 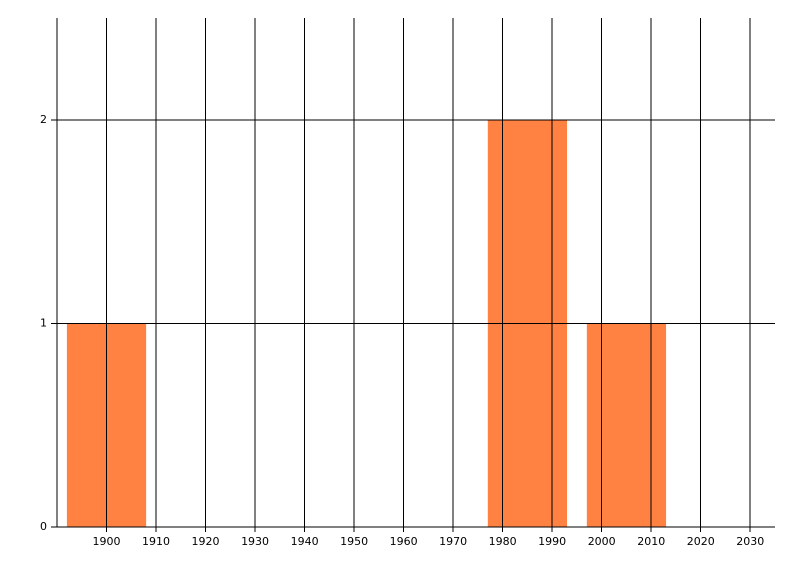 I want to click on x-tick-label: 2020, so click(x=701, y=541).